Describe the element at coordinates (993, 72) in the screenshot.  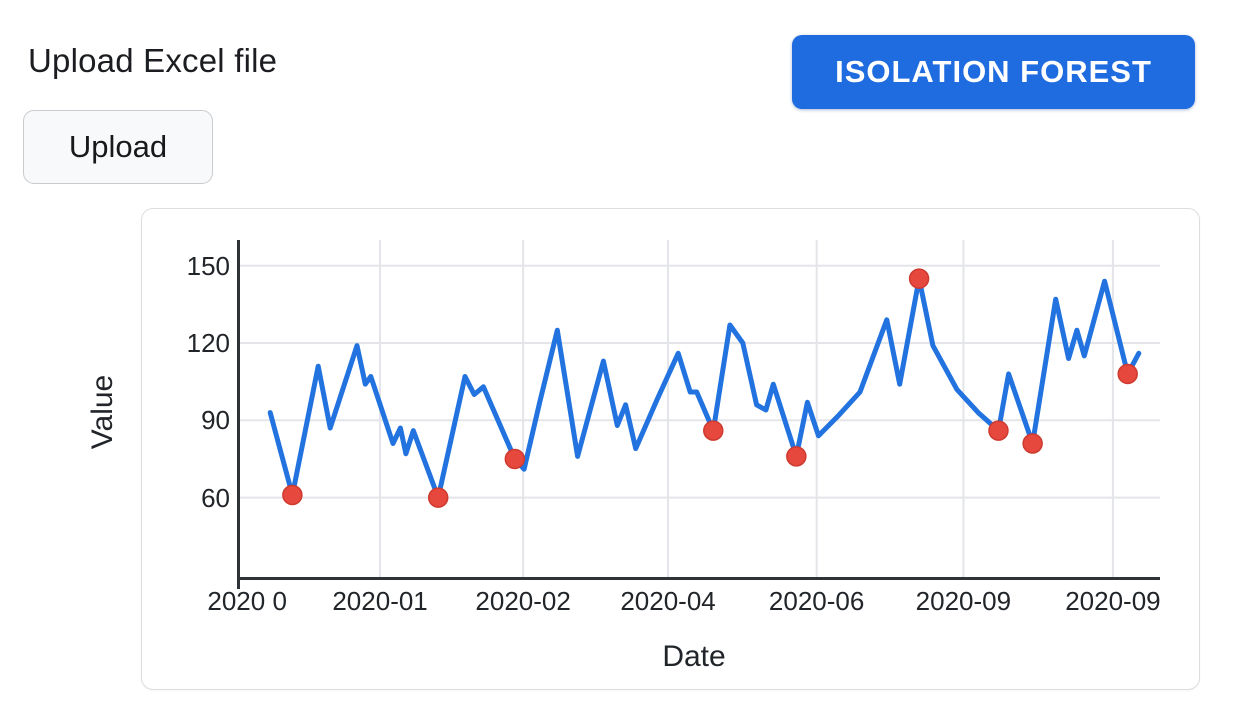
I see `isolation-forest-button: ISOLATION FOREST` at that location.